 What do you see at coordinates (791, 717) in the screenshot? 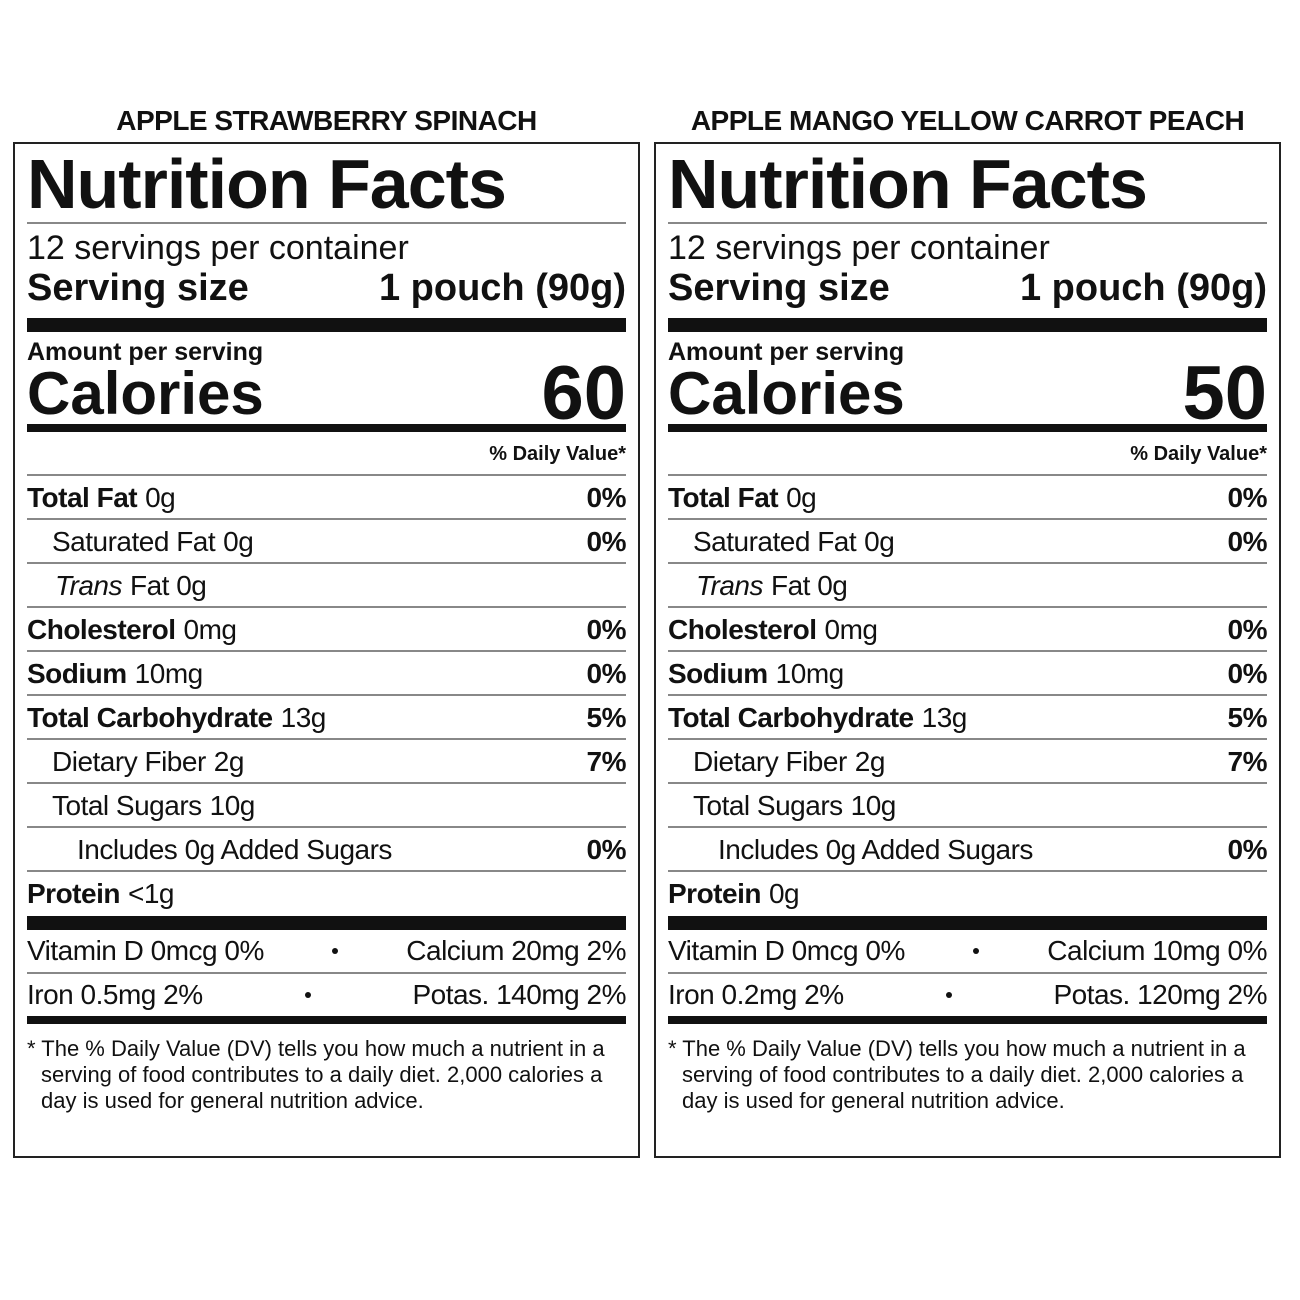
I see `nutrient-name: Total Carbohydrate` at bounding box center [791, 717].